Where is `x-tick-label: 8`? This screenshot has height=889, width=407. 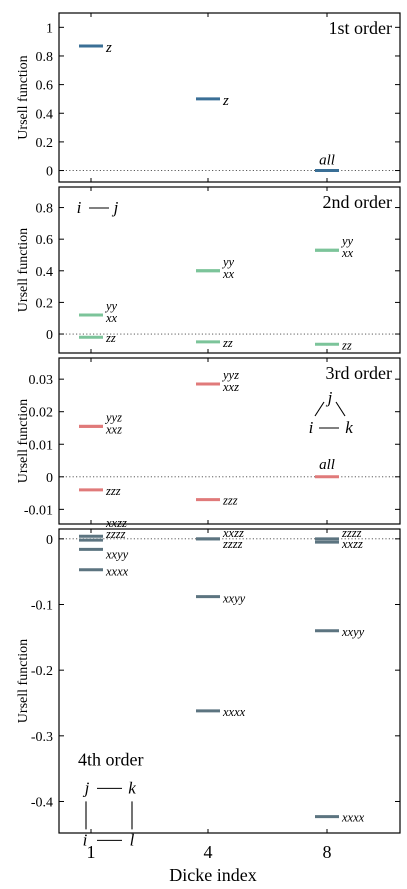
x-tick-label: 8 is located at coordinates (327, 852).